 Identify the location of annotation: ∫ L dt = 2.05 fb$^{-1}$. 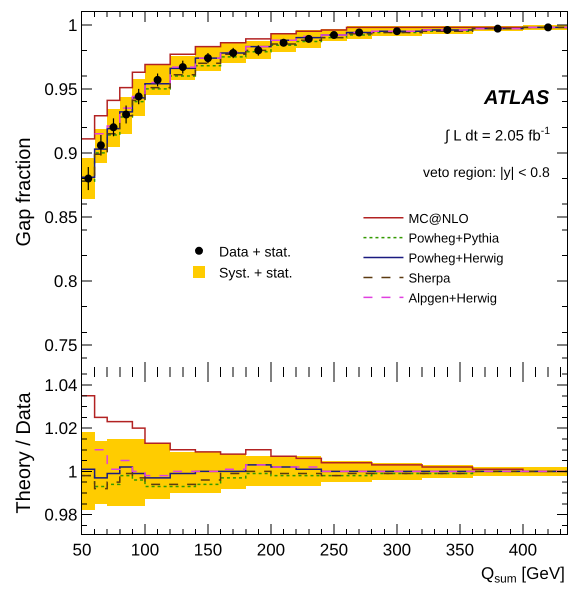
(497, 134).